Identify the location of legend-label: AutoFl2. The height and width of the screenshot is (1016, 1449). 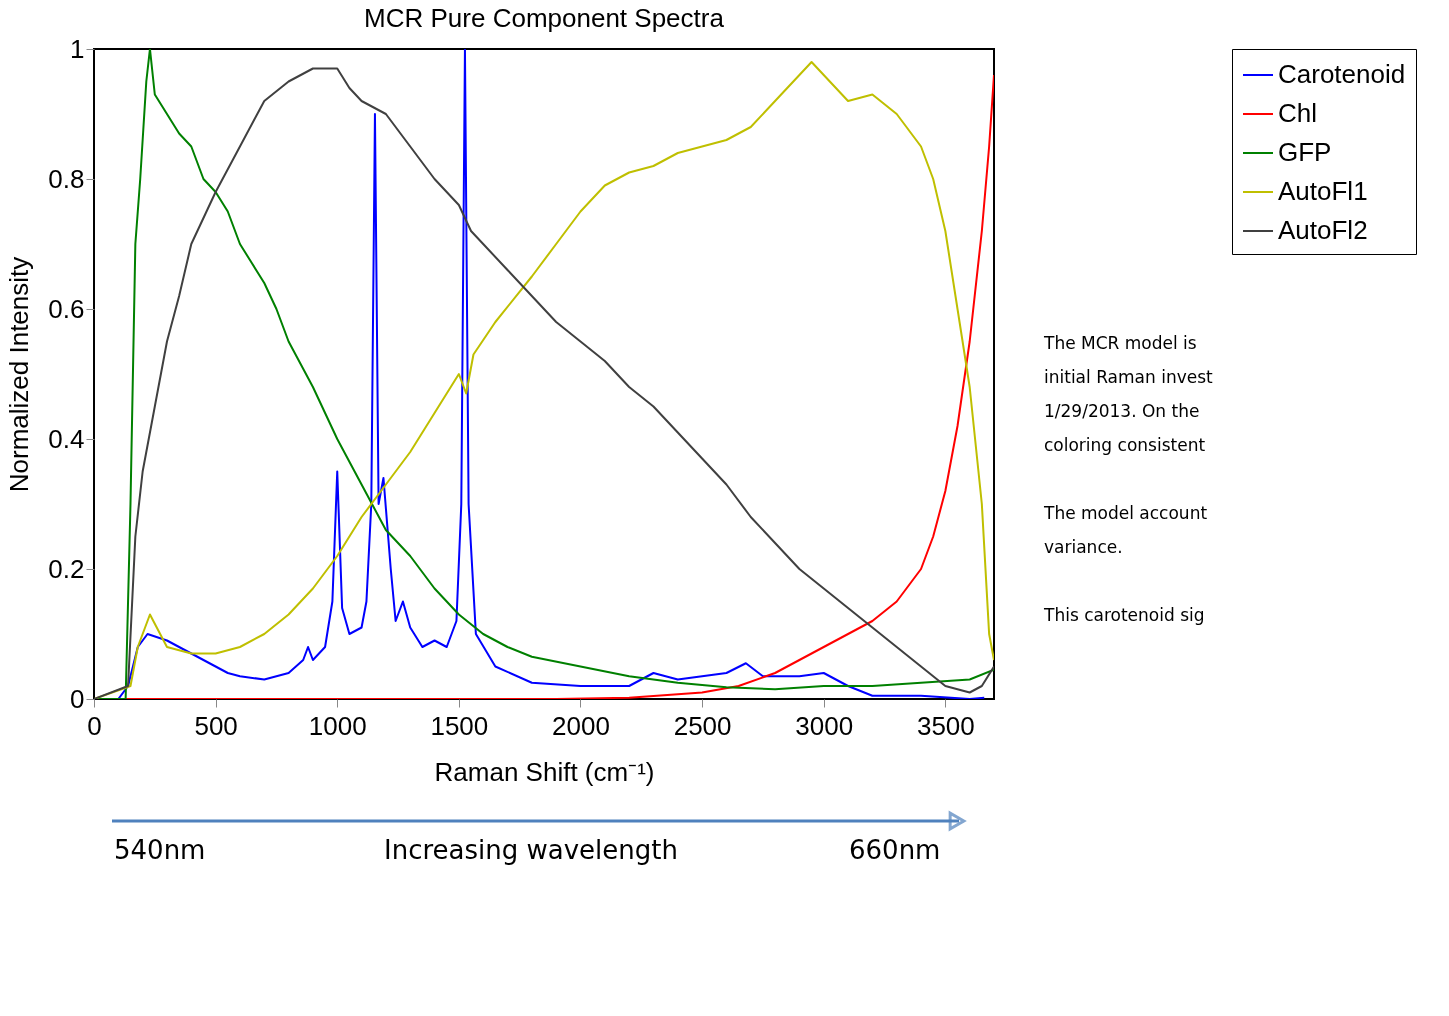
(1323, 230).